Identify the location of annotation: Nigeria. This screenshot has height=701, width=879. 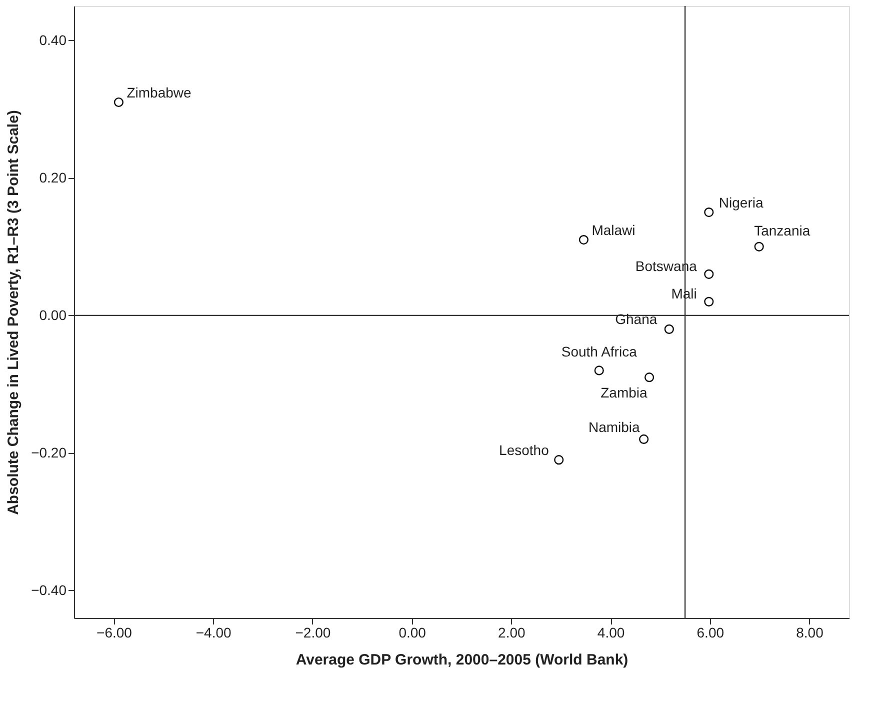
(741, 202).